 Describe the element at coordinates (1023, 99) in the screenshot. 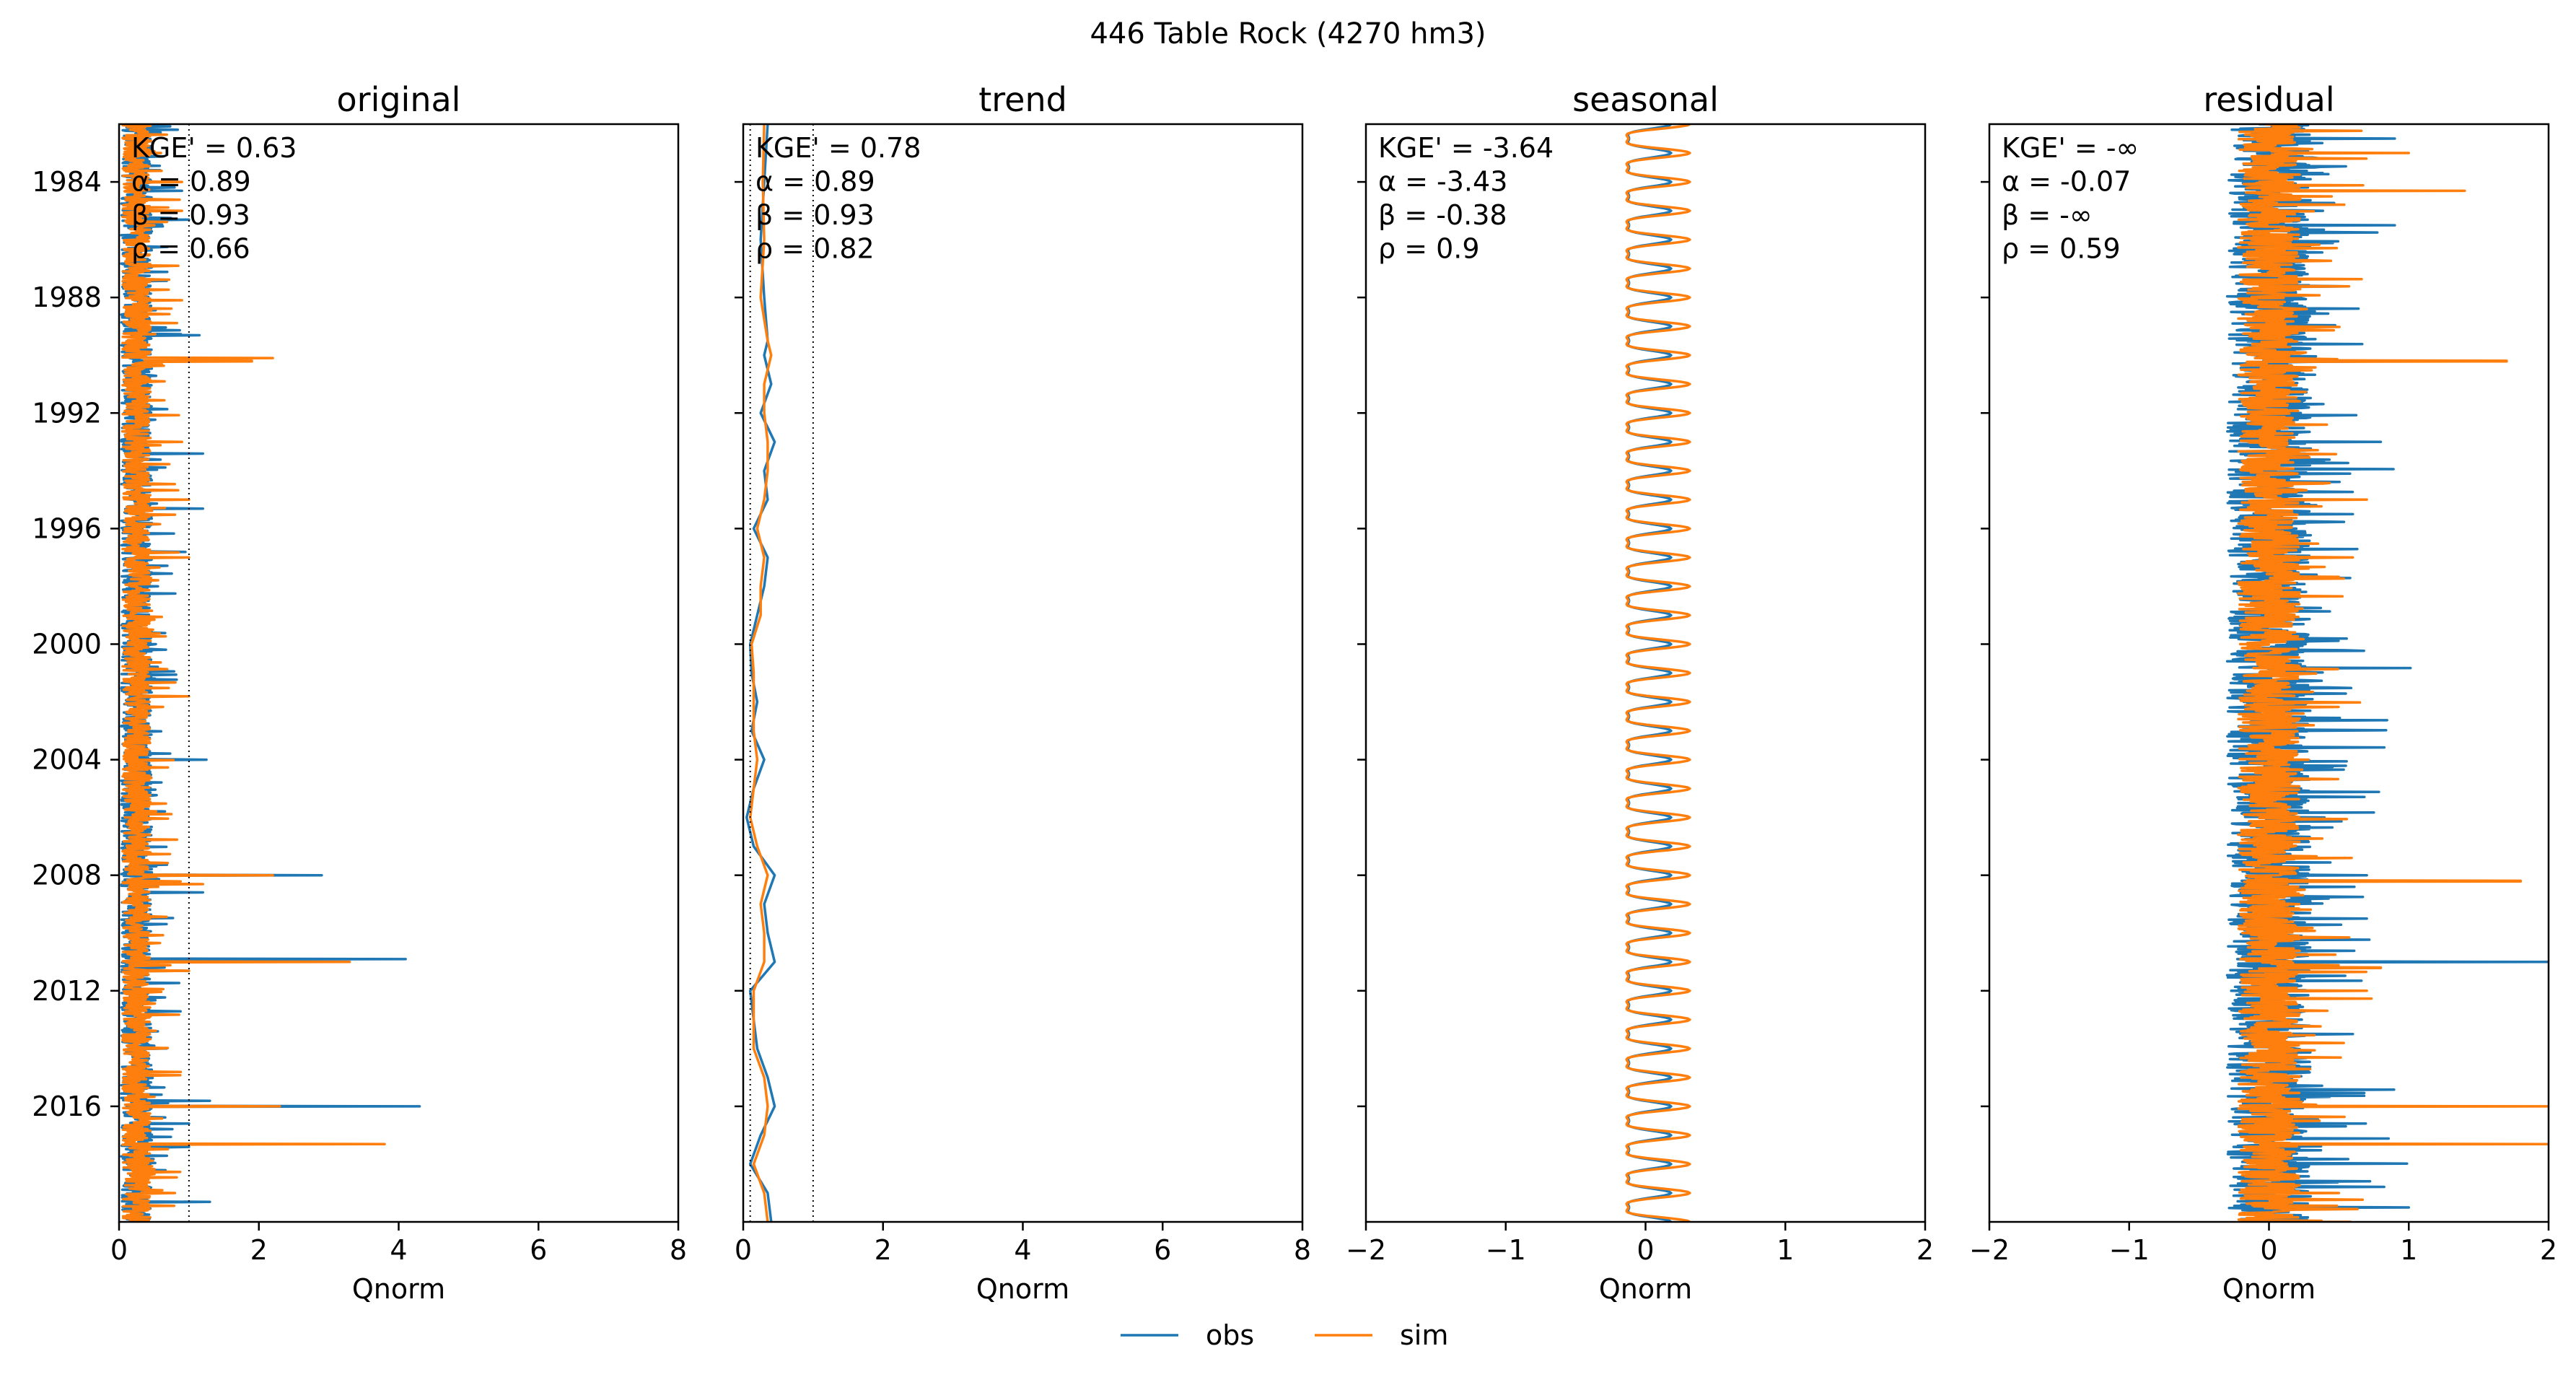

I see `panel-title: trend` at that location.